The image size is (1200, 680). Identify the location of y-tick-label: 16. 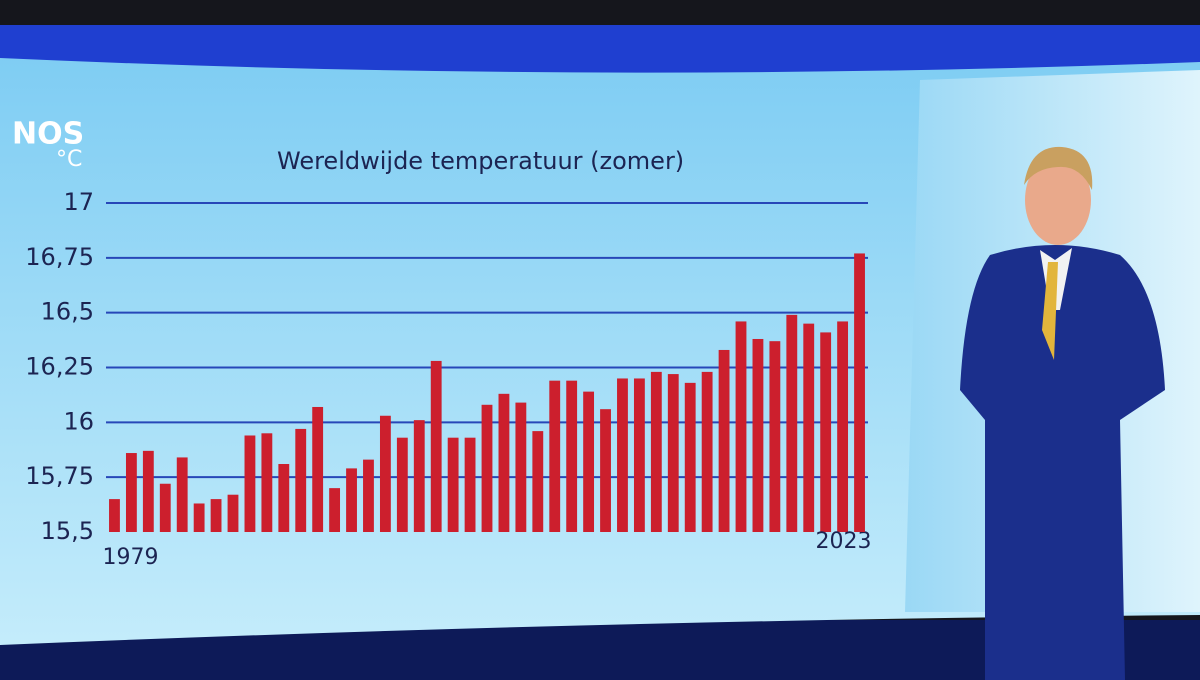
(78, 421).